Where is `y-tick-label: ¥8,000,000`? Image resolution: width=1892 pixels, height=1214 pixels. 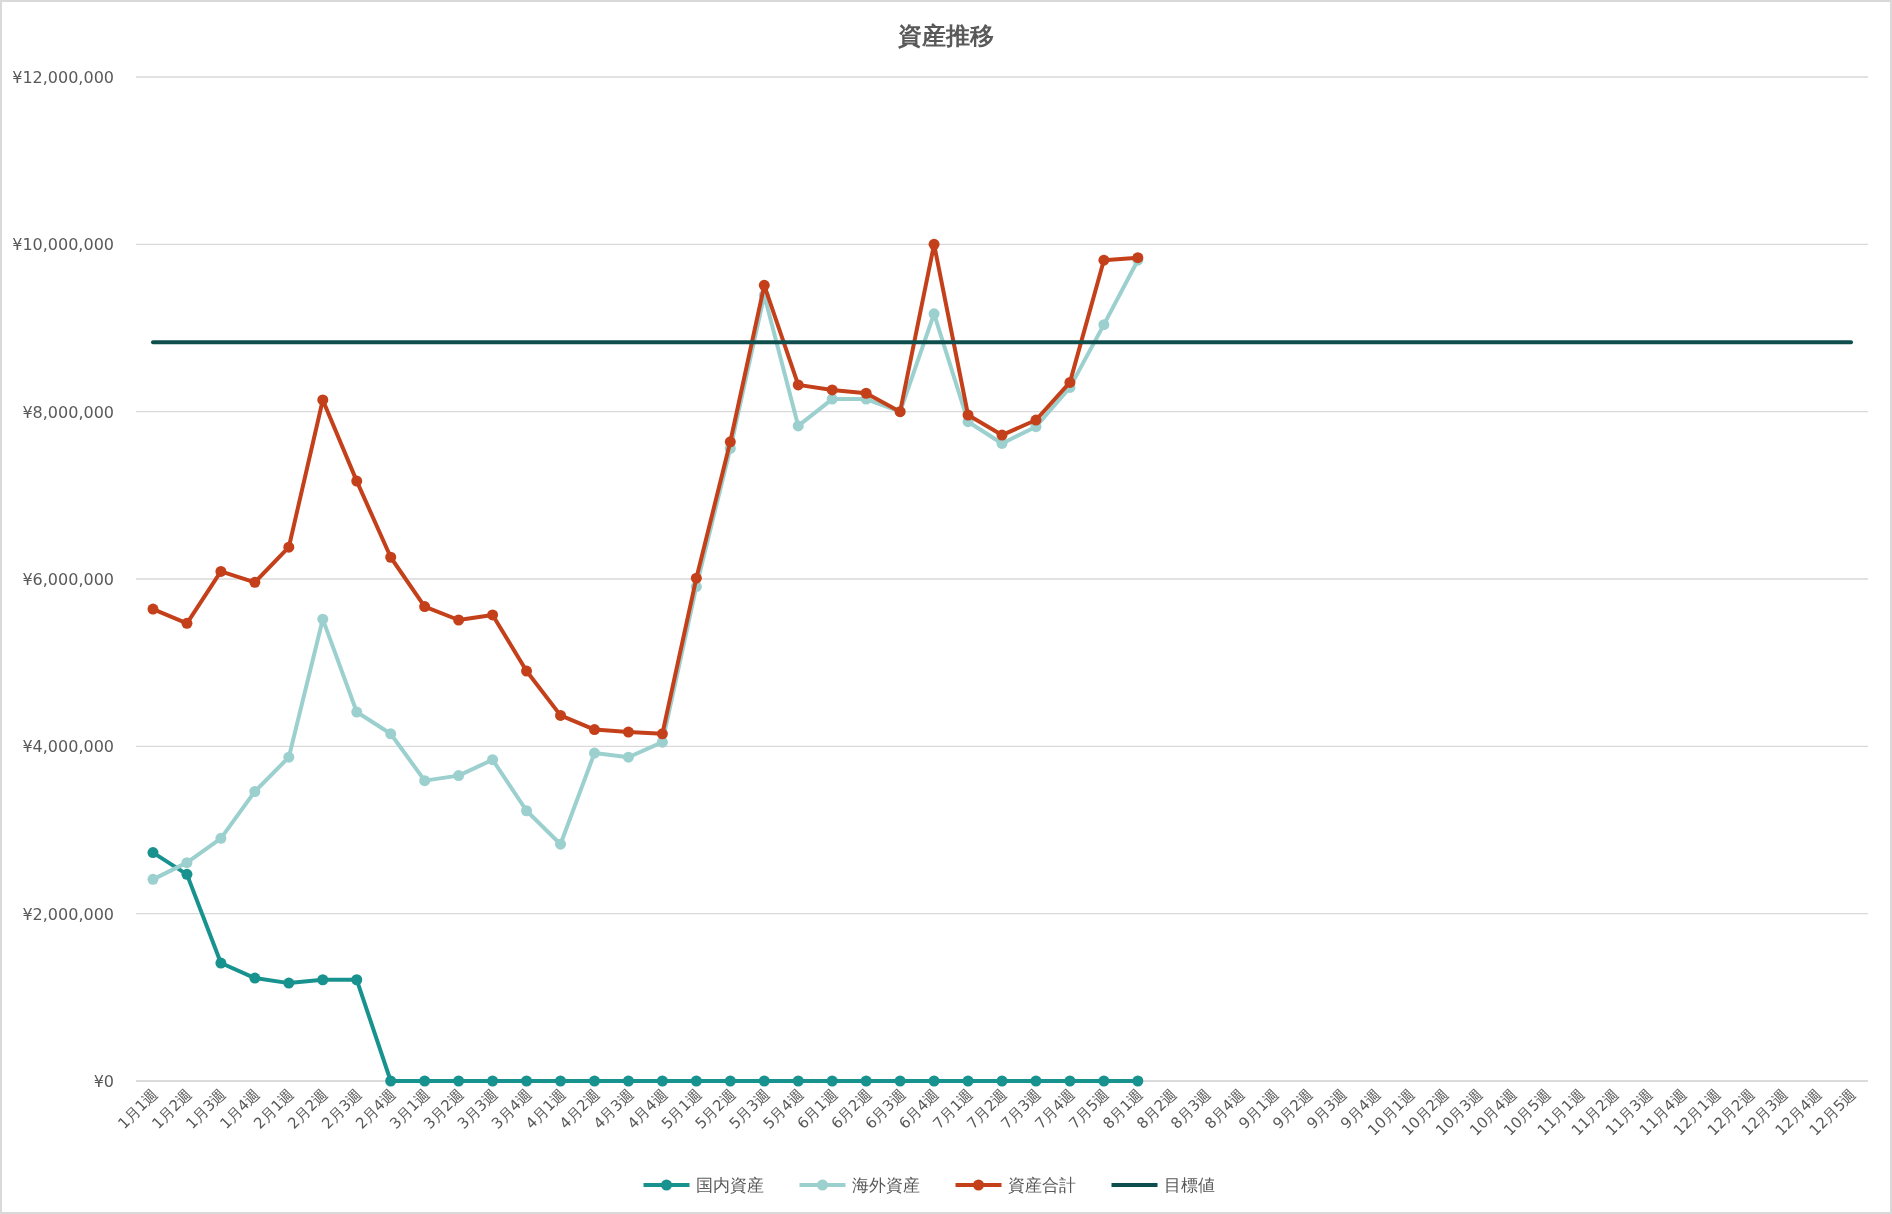
y-tick-label: ¥8,000,000 is located at coordinates (68, 412).